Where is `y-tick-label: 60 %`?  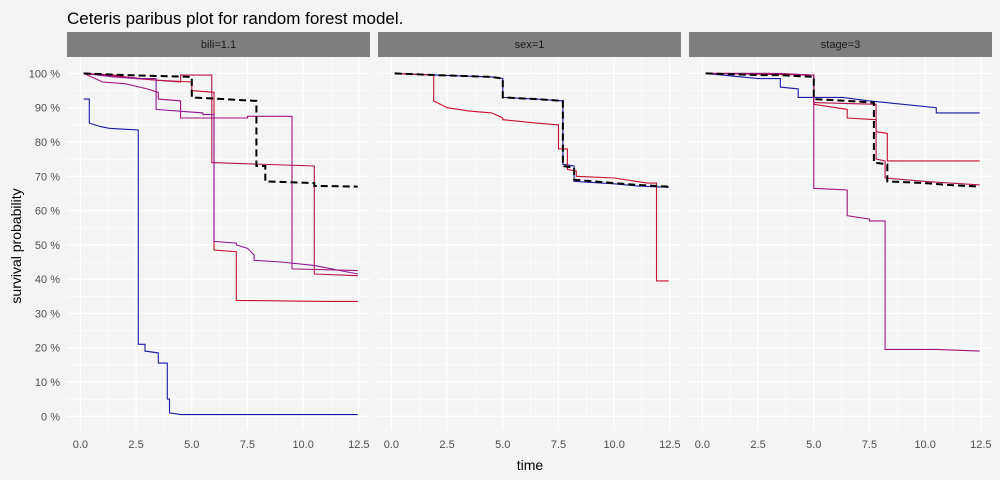 y-tick-label: 60 % is located at coordinates (47, 212).